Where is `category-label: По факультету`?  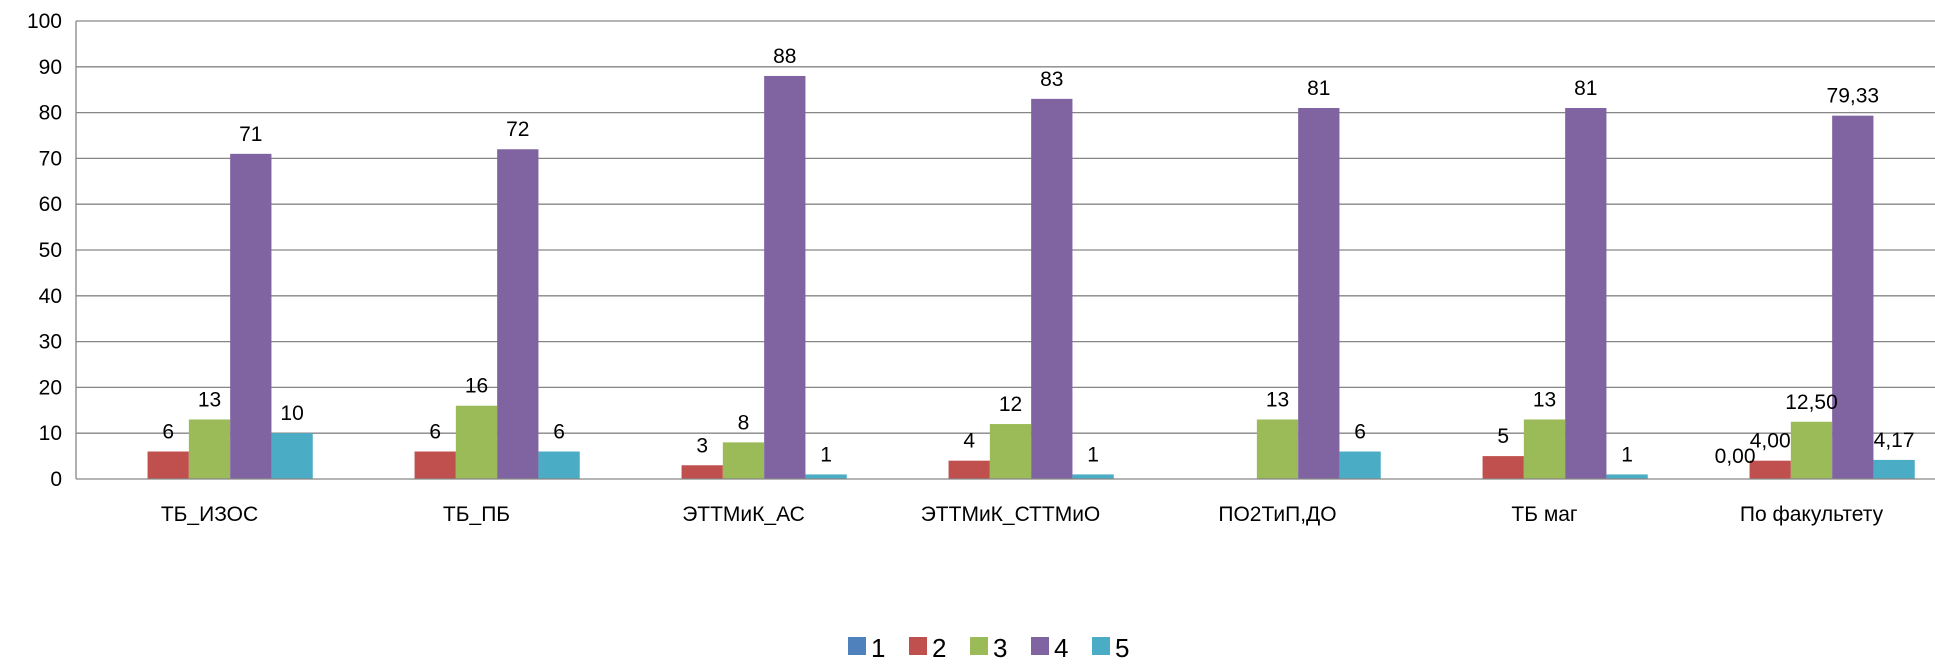 category-label: По факультету is located at coordinates (1812, 514).